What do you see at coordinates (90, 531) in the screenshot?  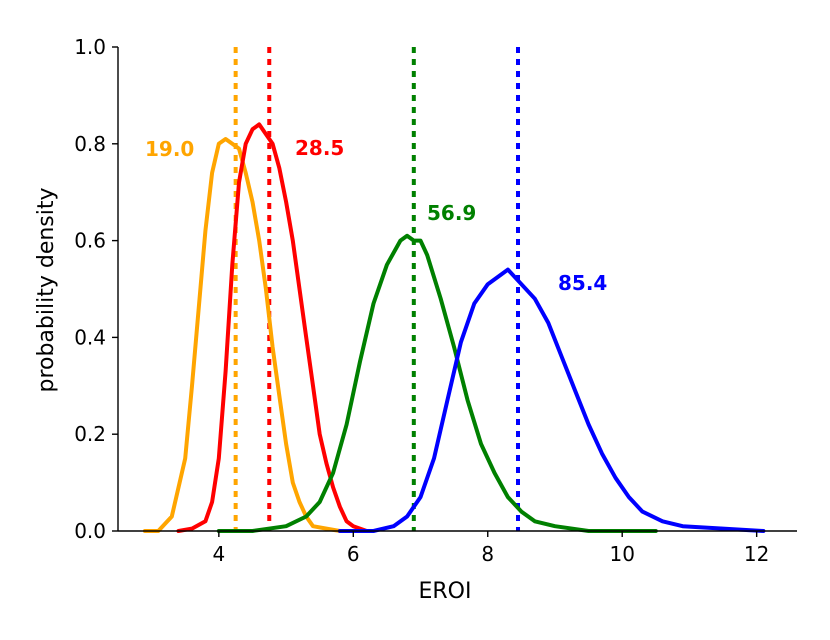 I see `y-tick-label: 0.0` at bounding box center [90, 531].